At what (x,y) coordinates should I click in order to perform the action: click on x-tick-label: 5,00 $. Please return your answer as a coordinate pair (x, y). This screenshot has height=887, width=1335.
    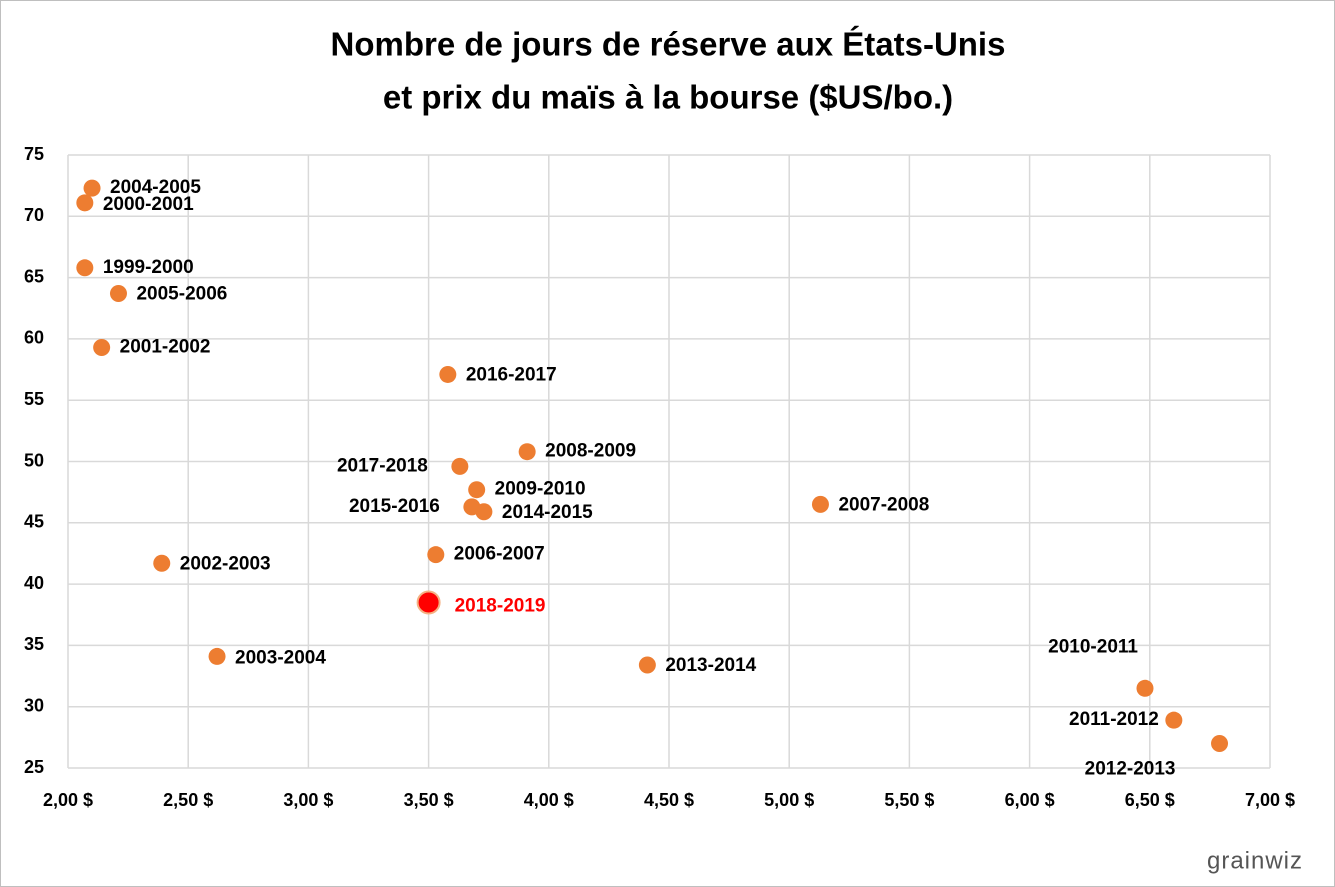
    Looking at the image, I should click on (789, 800).